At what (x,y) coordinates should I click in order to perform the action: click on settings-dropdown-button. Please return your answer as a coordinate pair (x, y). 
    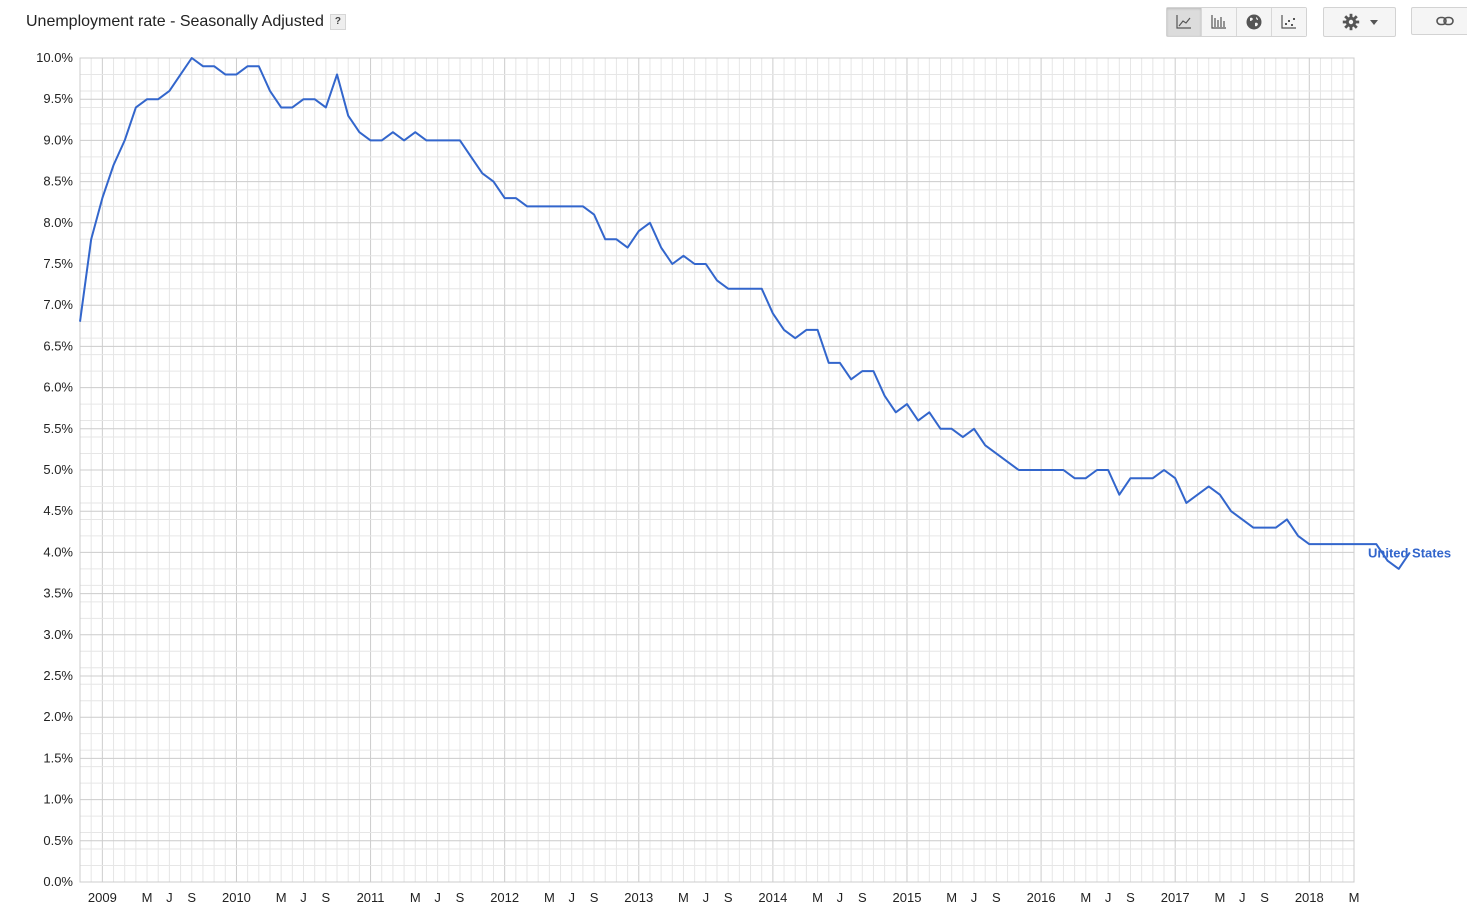
    Looking at the image, I should click on (1359, 22).